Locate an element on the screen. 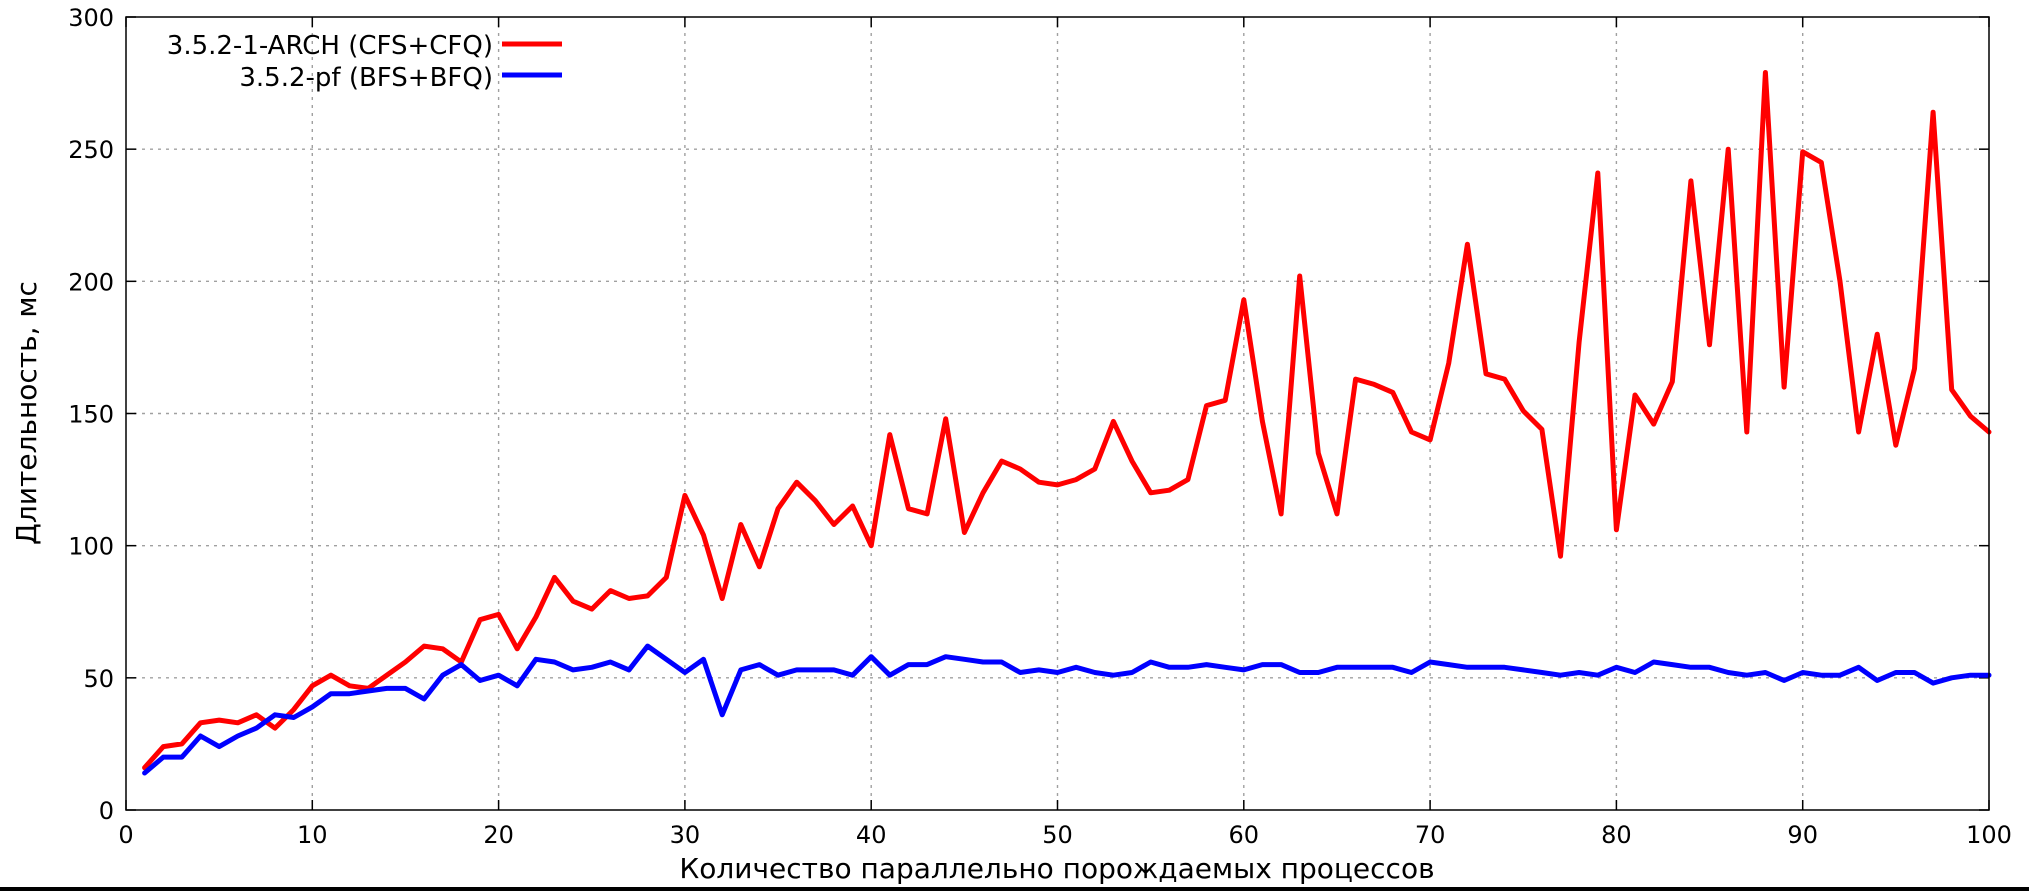 The height and width of the screenshot is (891, 2029). legend-label-series-2: 3.5.2-pf (BFS+BFQ) is located at coordinates (366, 78).